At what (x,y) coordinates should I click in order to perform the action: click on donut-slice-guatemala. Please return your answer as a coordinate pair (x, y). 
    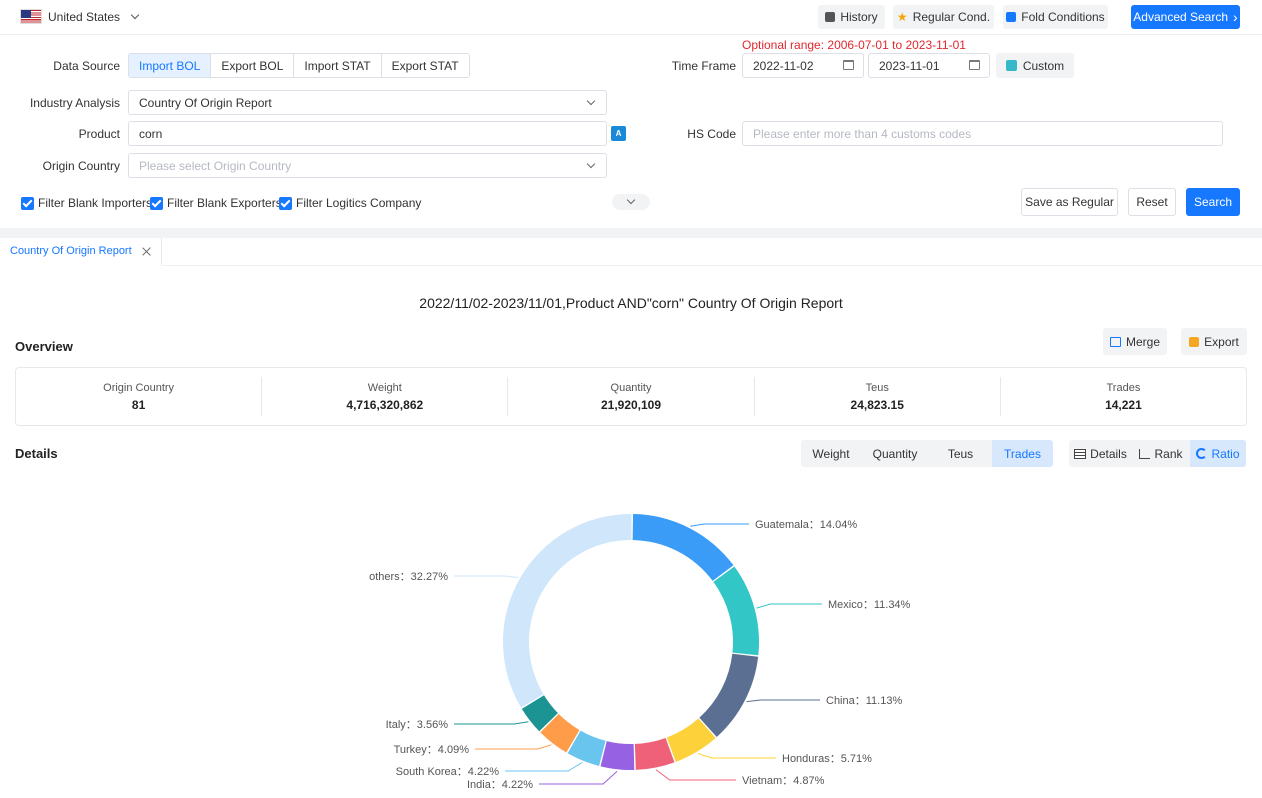
    Looking at the image, I should click on (683, 547).